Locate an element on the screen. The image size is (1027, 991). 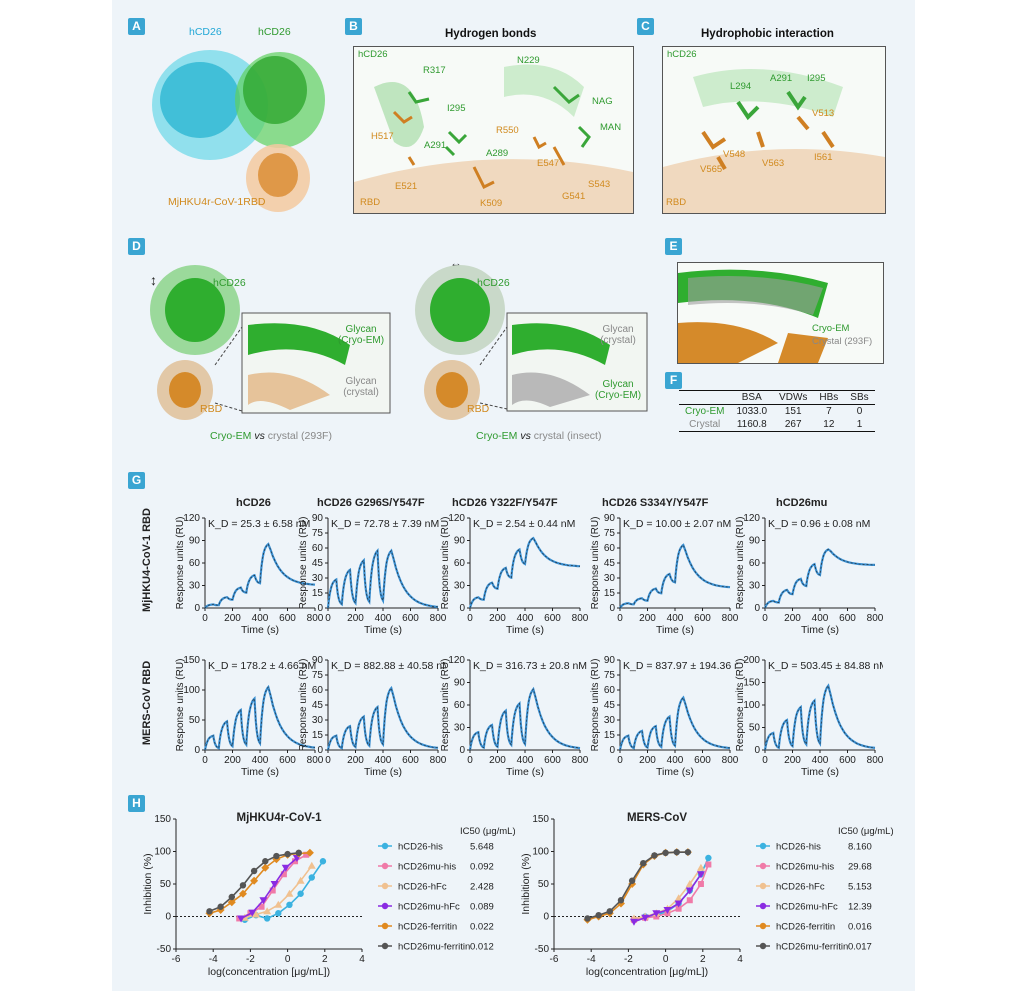
x-axis-label: Time (s) is located at coordinates (820, 771).